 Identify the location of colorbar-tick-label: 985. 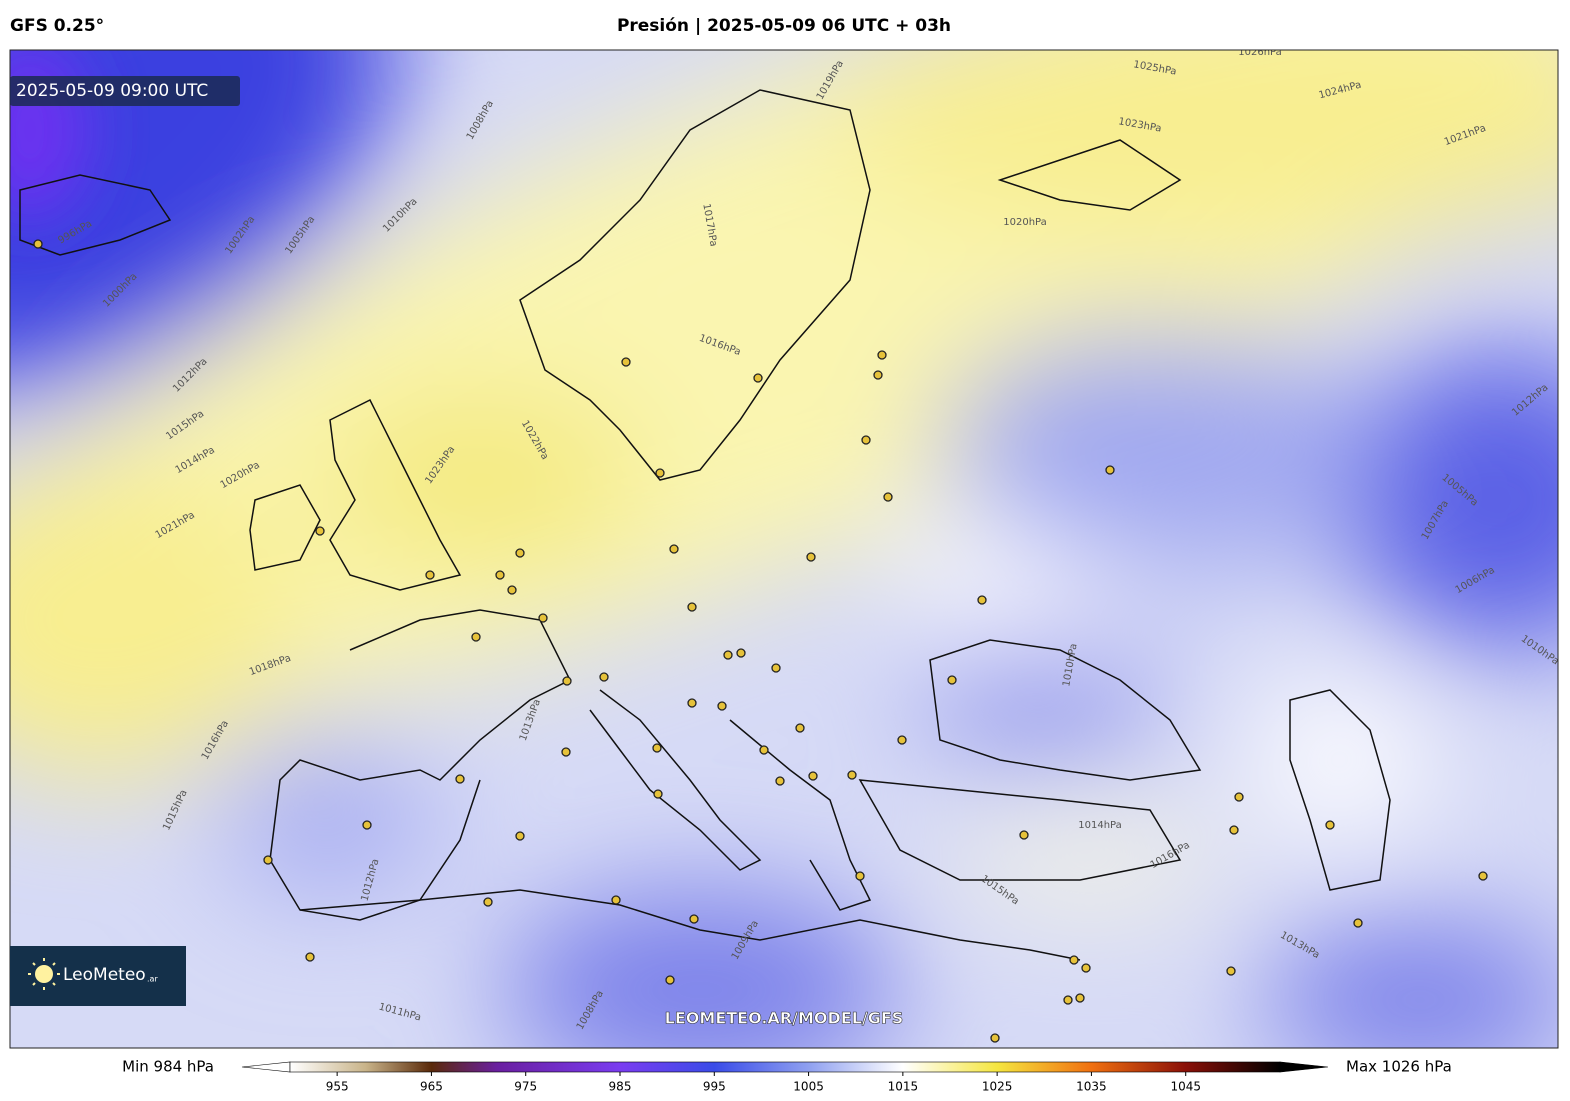
(620, 1087).